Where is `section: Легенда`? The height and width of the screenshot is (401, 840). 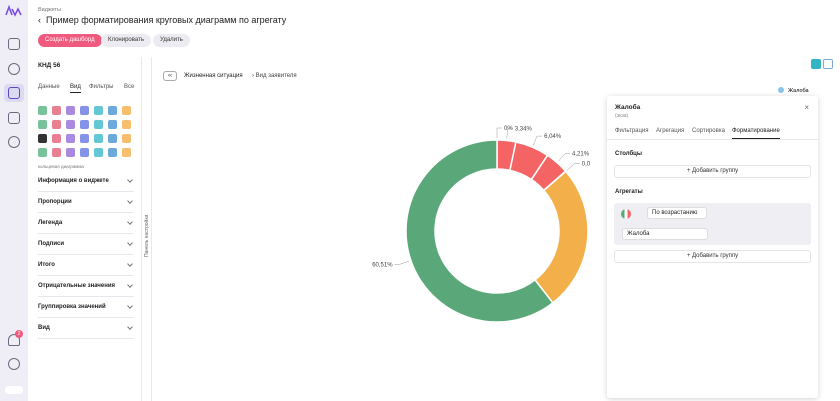
section: Легенда is located at coordinates (86, 223).